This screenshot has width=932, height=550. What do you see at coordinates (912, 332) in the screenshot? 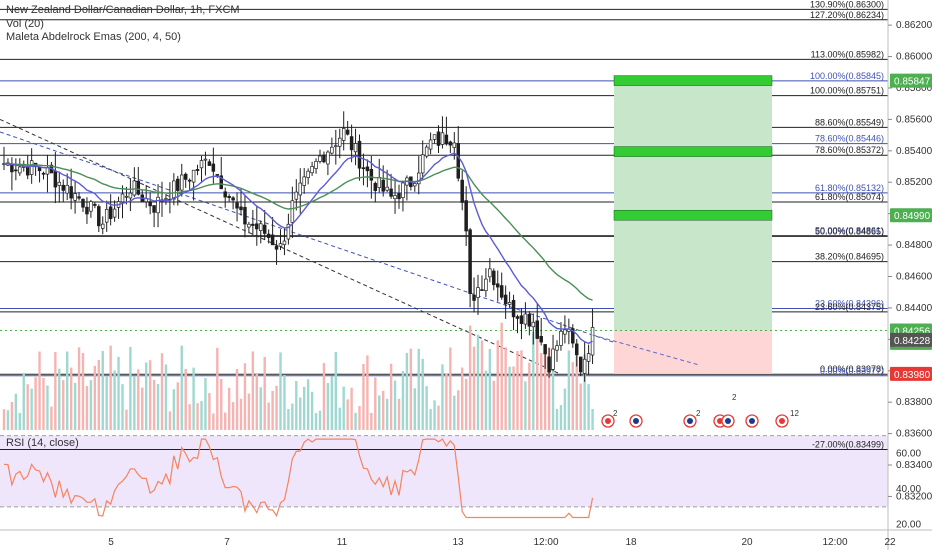
I see `price-badge-label-2: 0.84256` at bounding box center [912, 332].